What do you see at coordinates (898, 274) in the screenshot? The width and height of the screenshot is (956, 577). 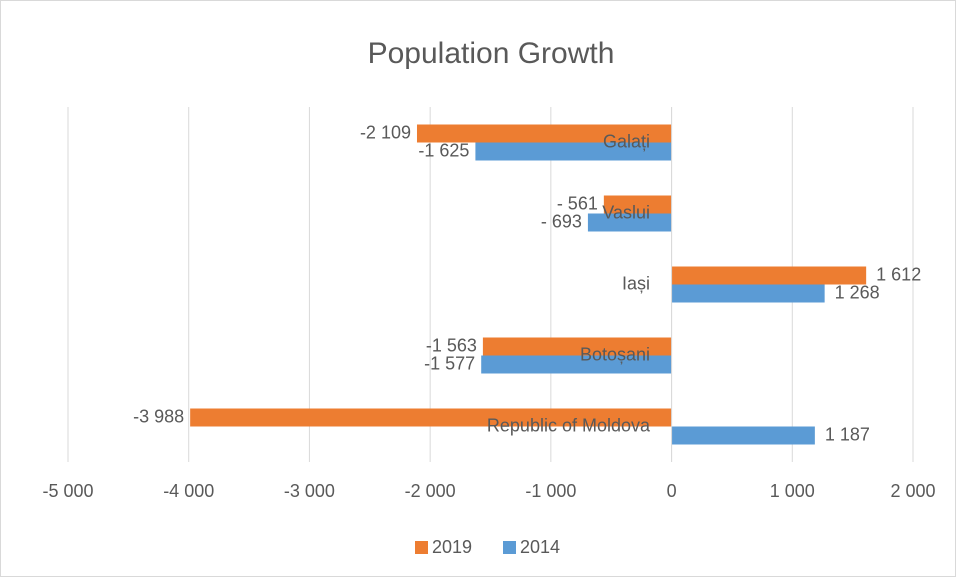 I see `value-label: 1 612` at bounding box center [898, 274].